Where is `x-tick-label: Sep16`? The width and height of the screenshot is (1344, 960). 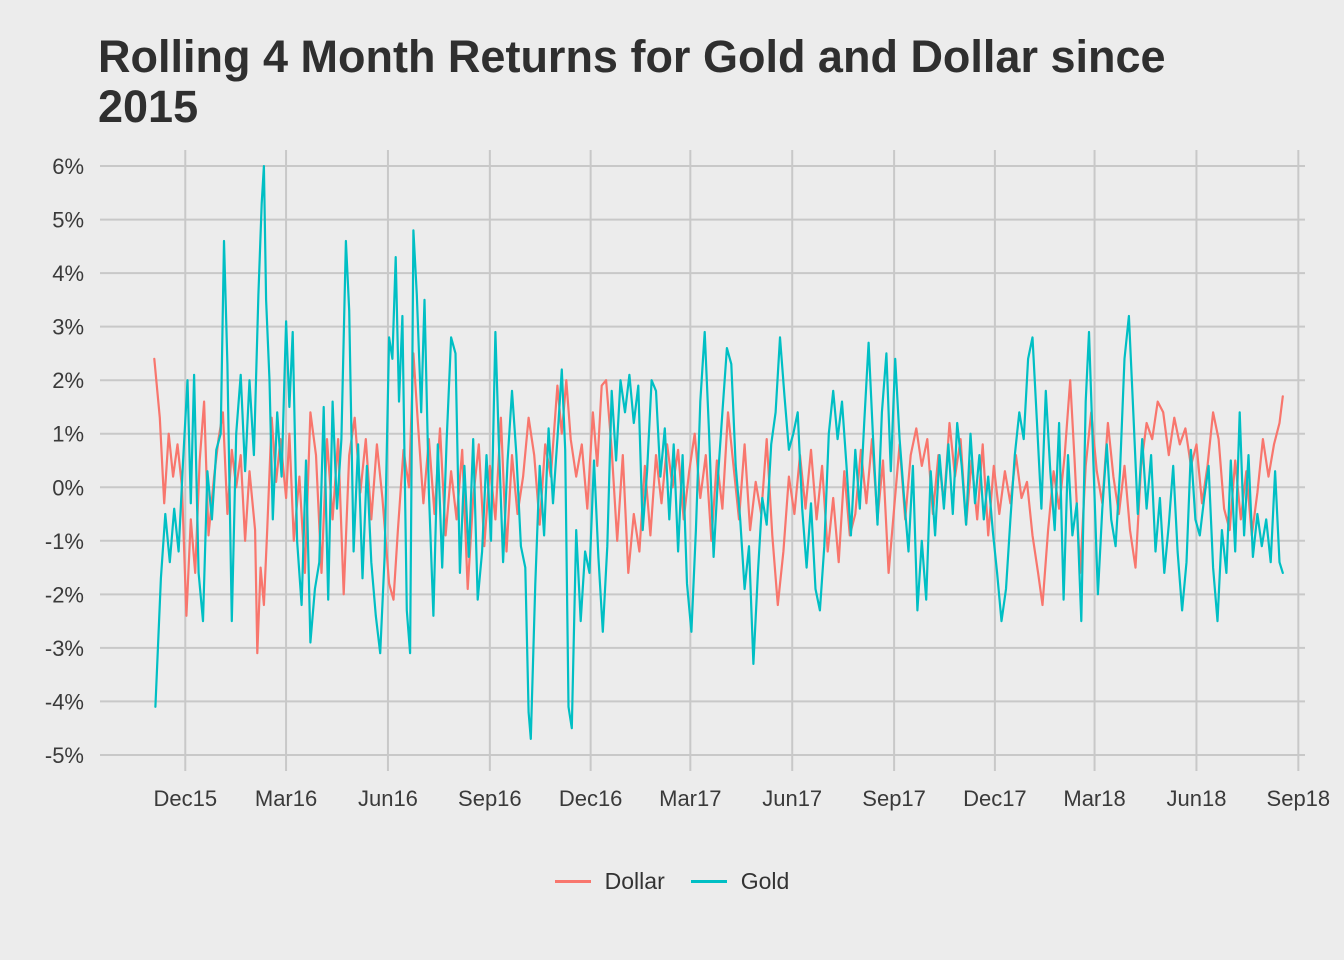 x-tick-label: Sep16 is located at coordinates (490, 798).